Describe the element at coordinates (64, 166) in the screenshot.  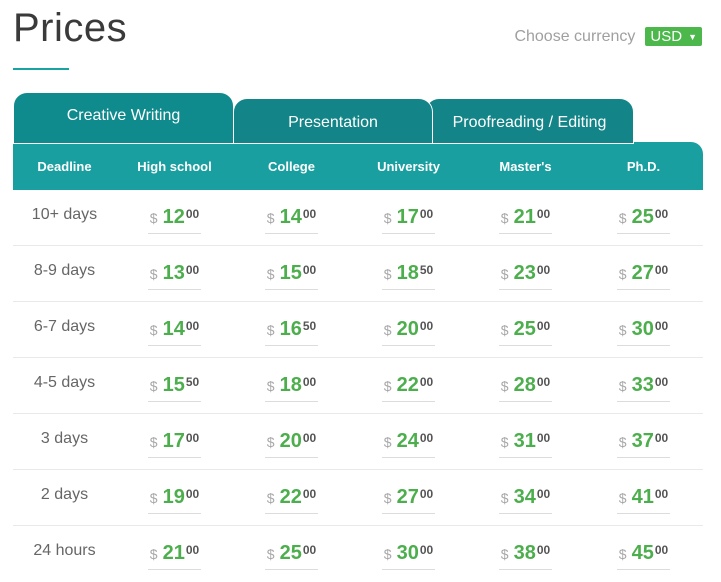
I see `column-header-deadline: Deadline` at that location.